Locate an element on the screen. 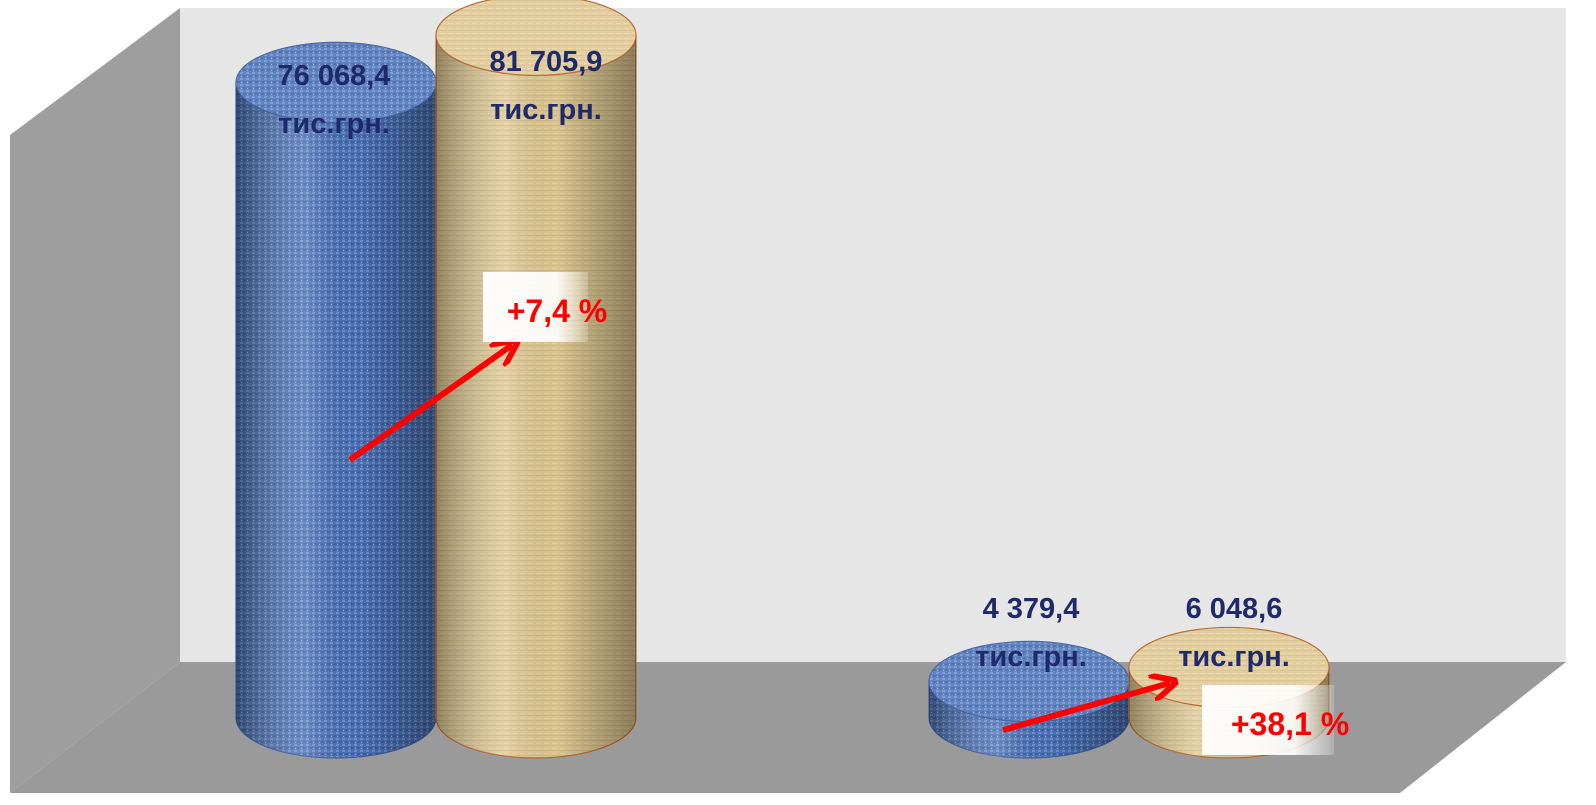  change-label: +7,4 % is located at coordinates (557, 311).